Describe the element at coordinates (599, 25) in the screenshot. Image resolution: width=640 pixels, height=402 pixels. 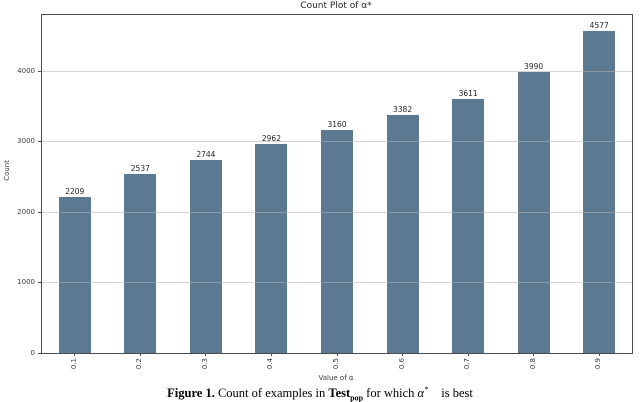
I see `bar-value-label-0.9: 4577` at that location.